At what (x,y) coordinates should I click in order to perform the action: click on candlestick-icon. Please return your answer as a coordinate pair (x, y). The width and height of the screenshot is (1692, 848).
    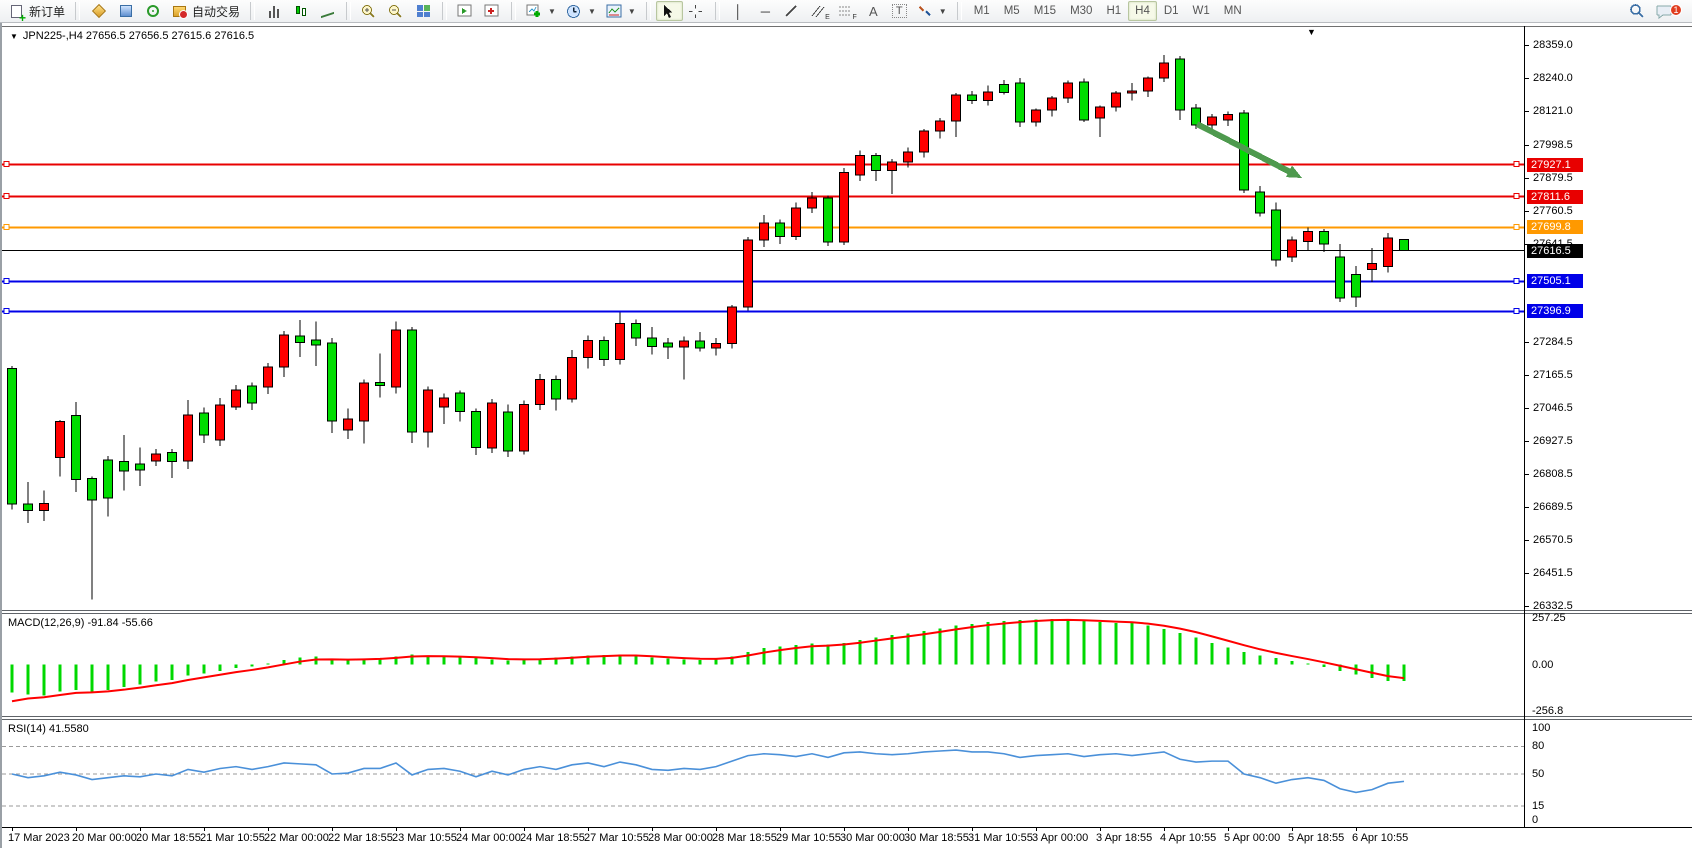
    Looking at the image, I should click on (300, 11).